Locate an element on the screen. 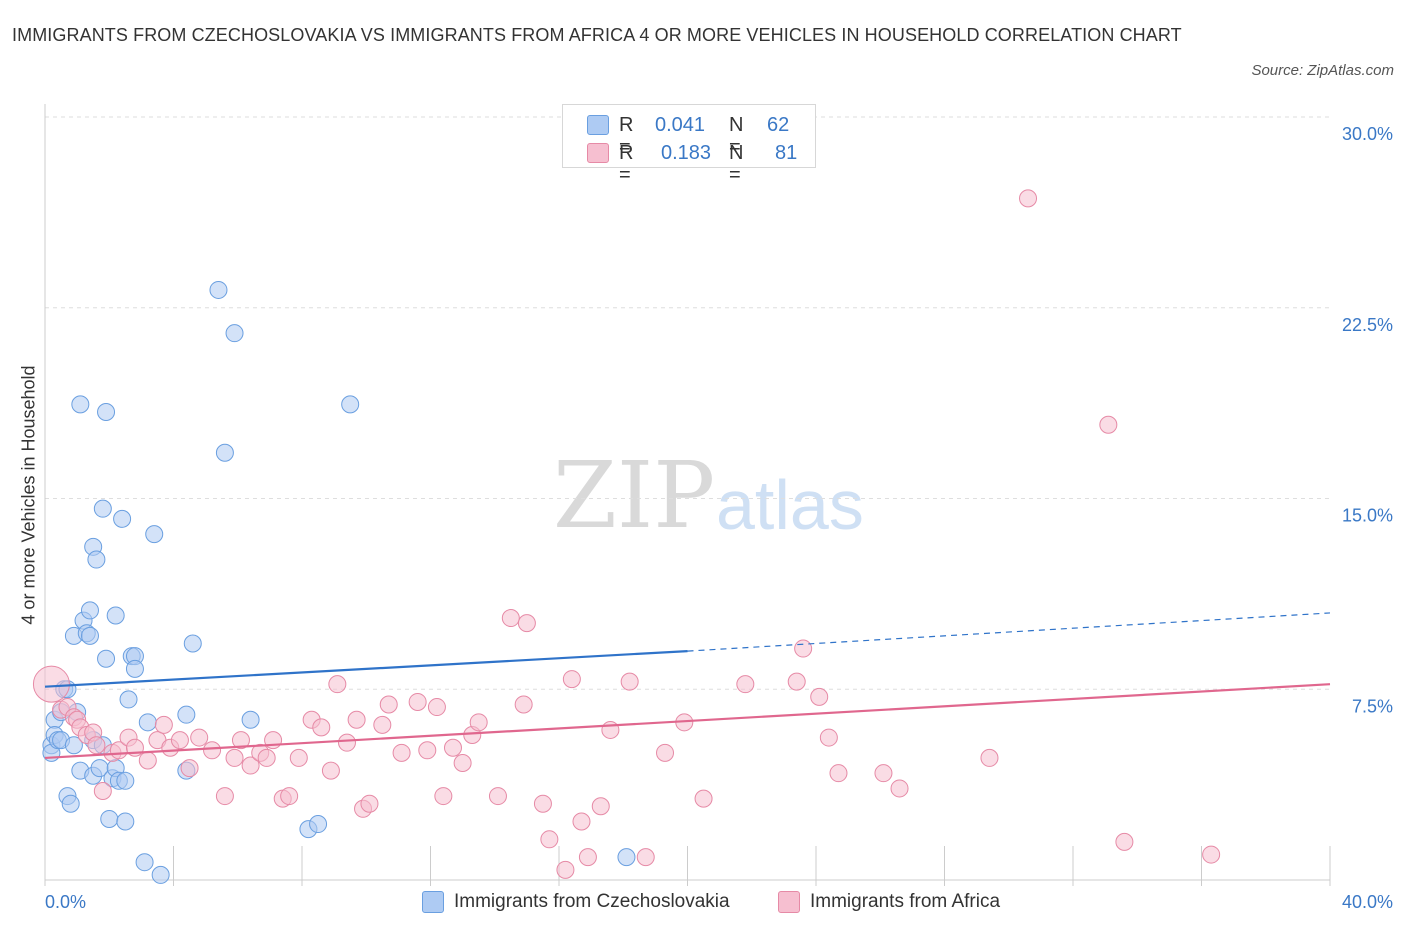 The image size is (1406, 930). r-value: 0.183 is located at coordinates (686, 153).